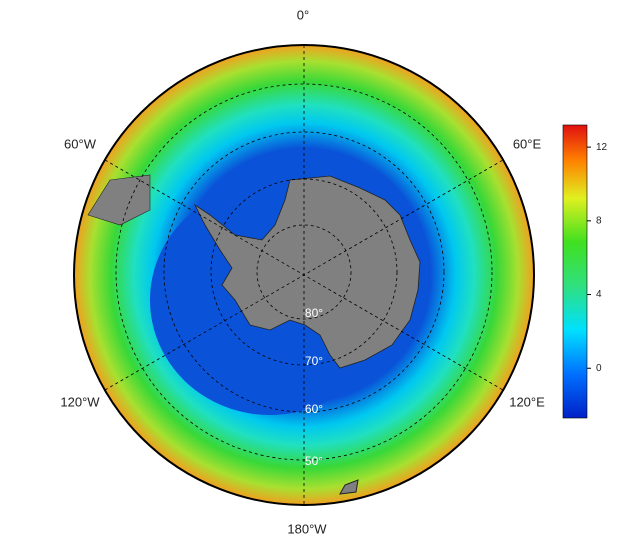  What do you see at coordinates (599, 368) in the screenshot?
I see `colorbar-tick-label: 0` at bounding box center [599, 368].